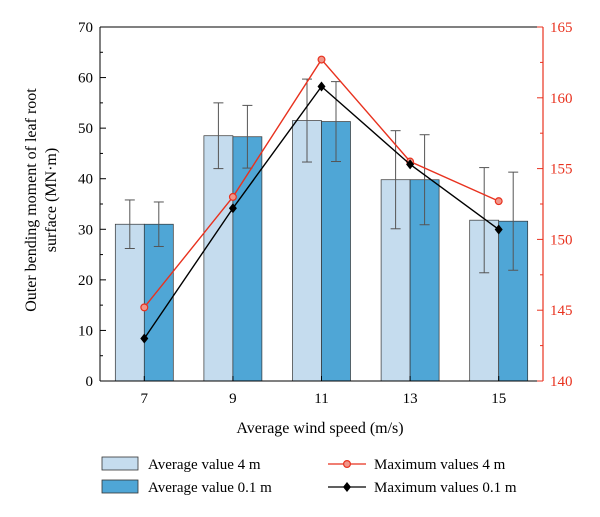 This screenshot has height=517, width=600. What do you see at coordinates (51, 200) in the screenshot?
I see `y-axis-title-line-2: surface (MN·m)` at bounding box center [51, 200].